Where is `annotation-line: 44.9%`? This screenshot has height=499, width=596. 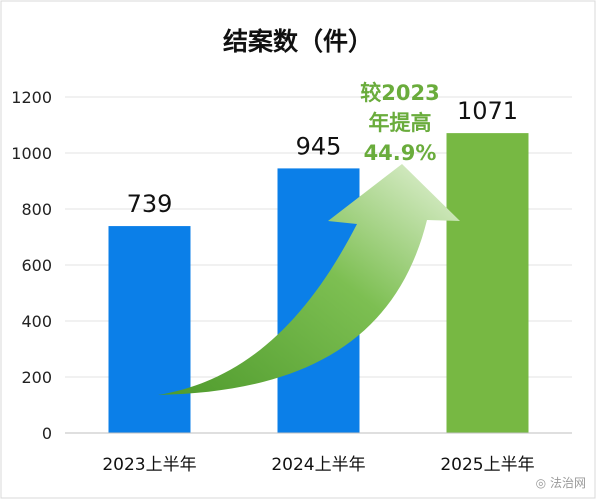
annotation-line: 44.9% is located at coordinates (400, 153).